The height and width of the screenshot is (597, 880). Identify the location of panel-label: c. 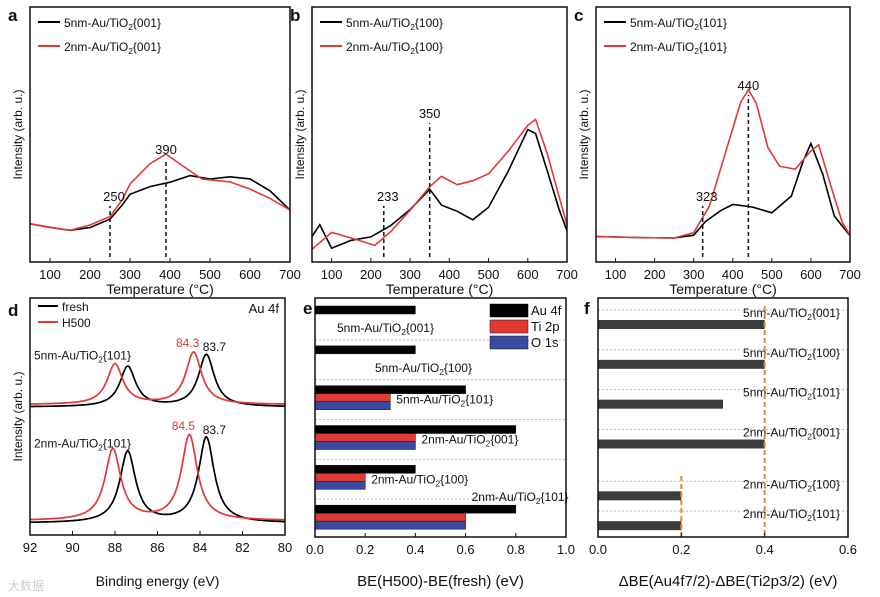
(578, 15).